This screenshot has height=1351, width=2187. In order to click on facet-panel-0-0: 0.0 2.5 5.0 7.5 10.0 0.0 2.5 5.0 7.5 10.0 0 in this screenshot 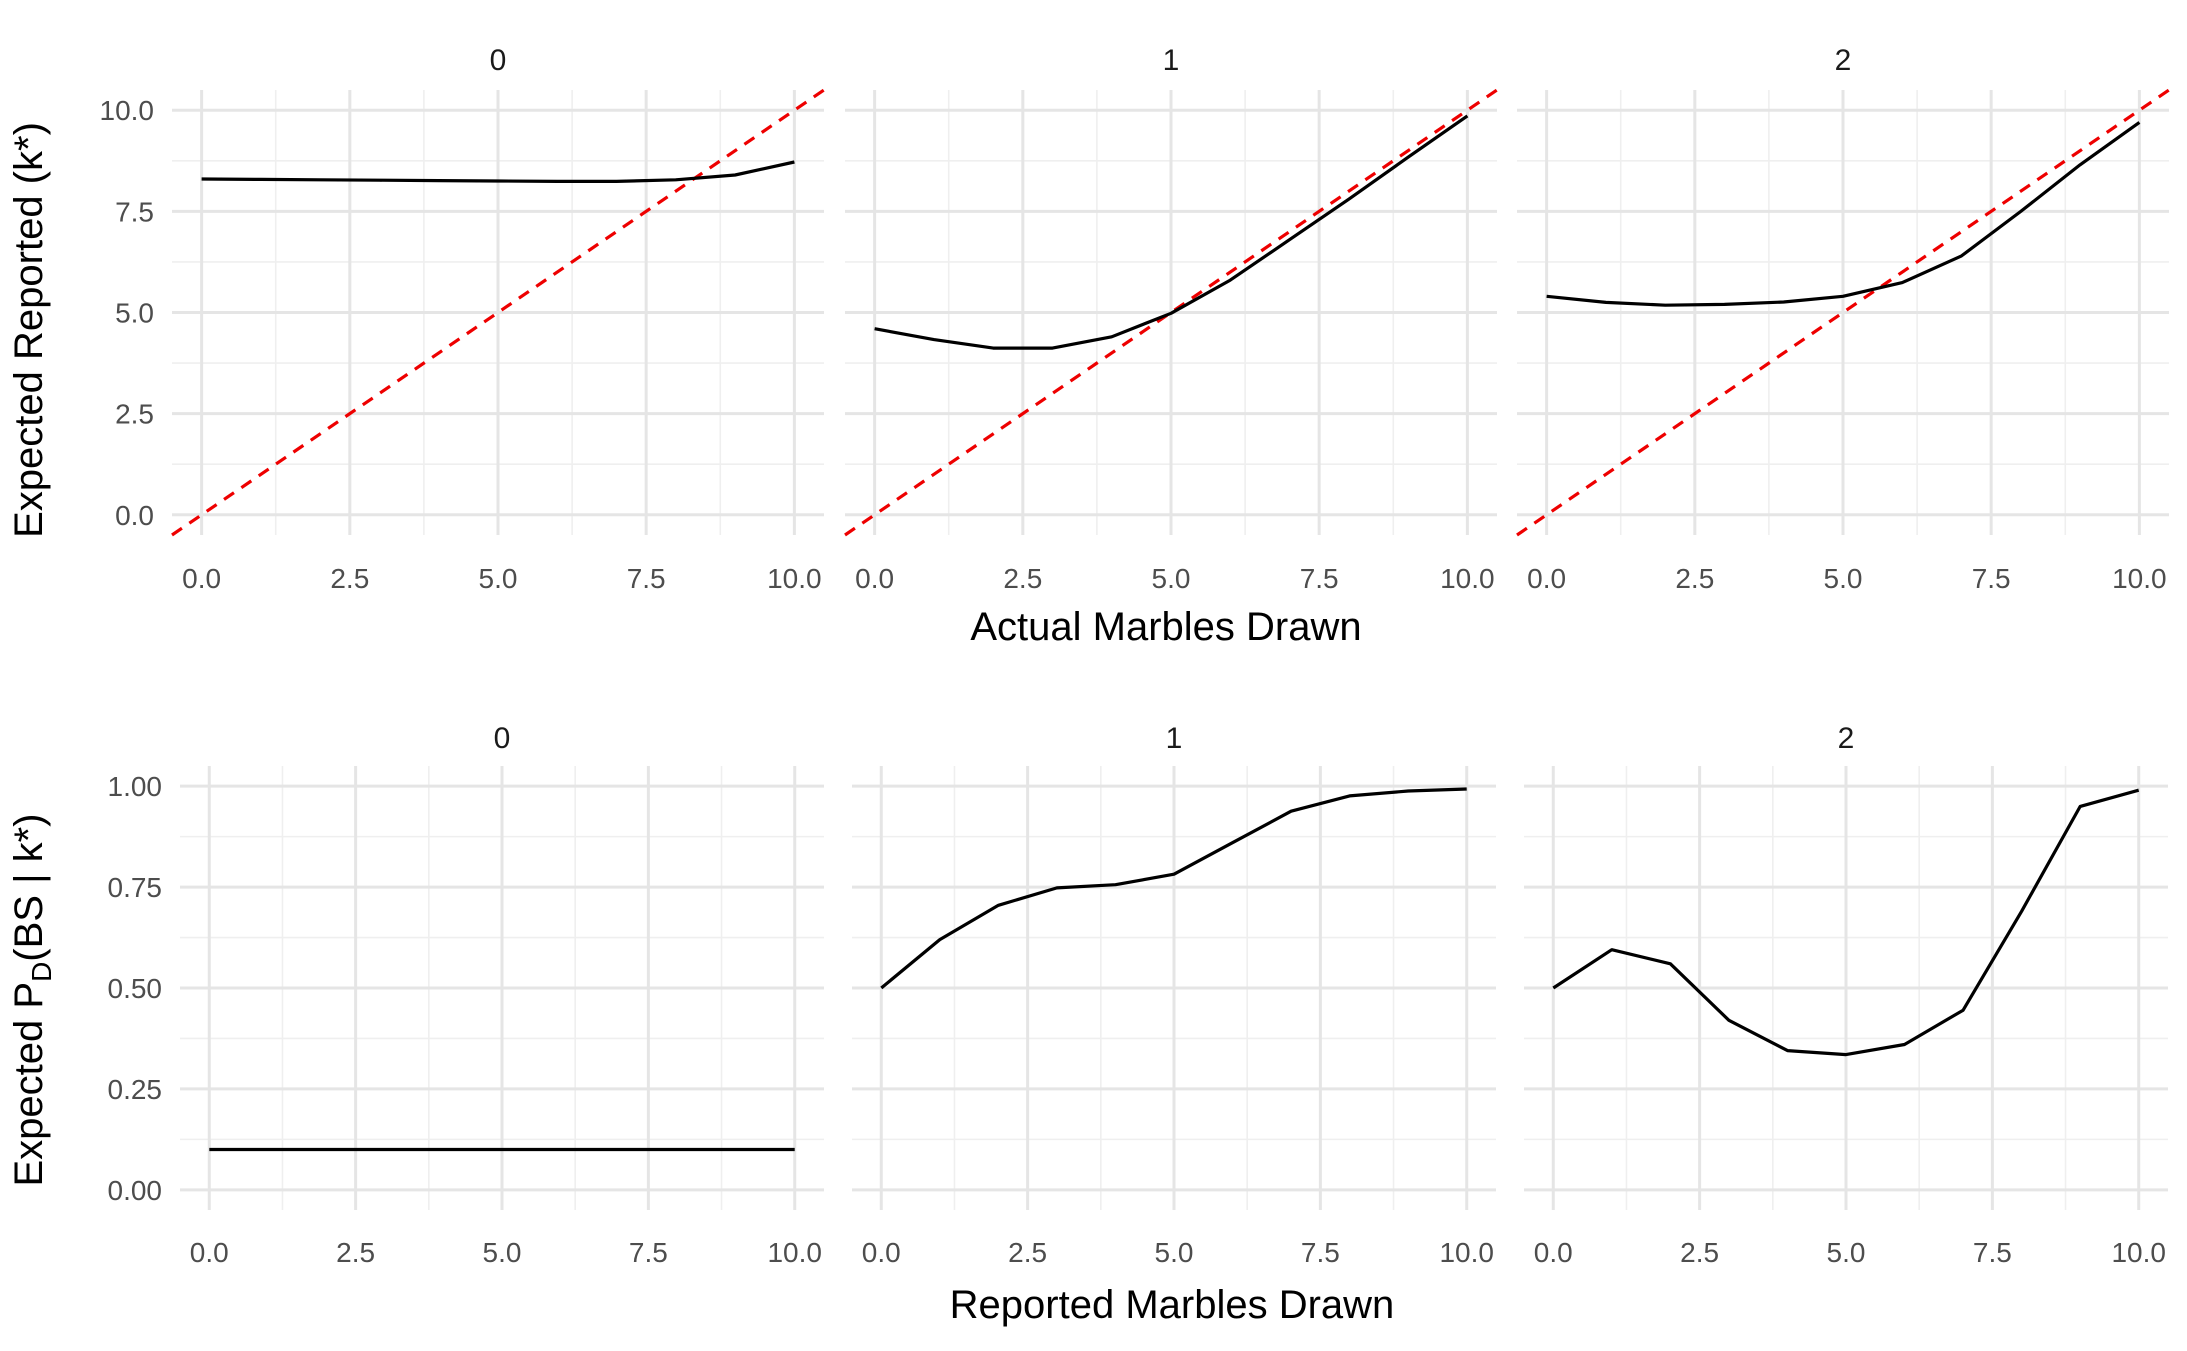, I will do `click(462, 319)`.